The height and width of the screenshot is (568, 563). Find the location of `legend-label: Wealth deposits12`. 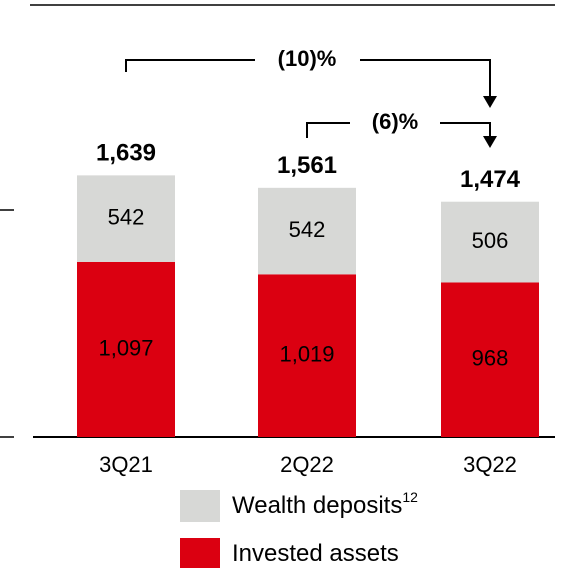

legend-label: Wealth deposits12 is located at coordinates (325, 504).